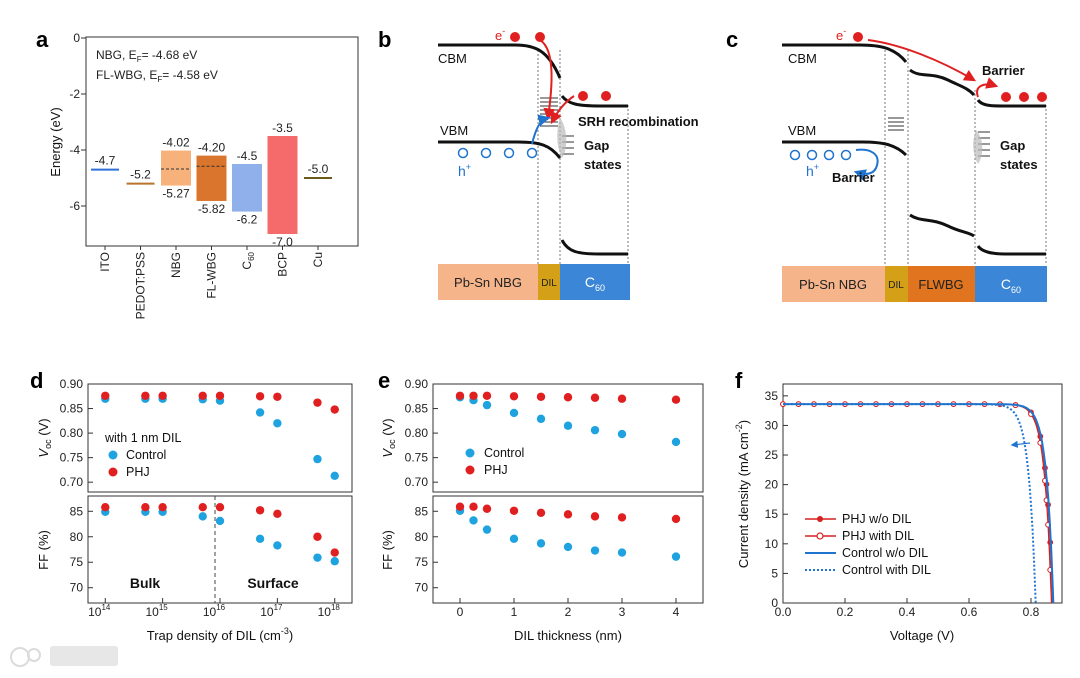  I want to click on x-tick-label: 1015, so click(157, 611).